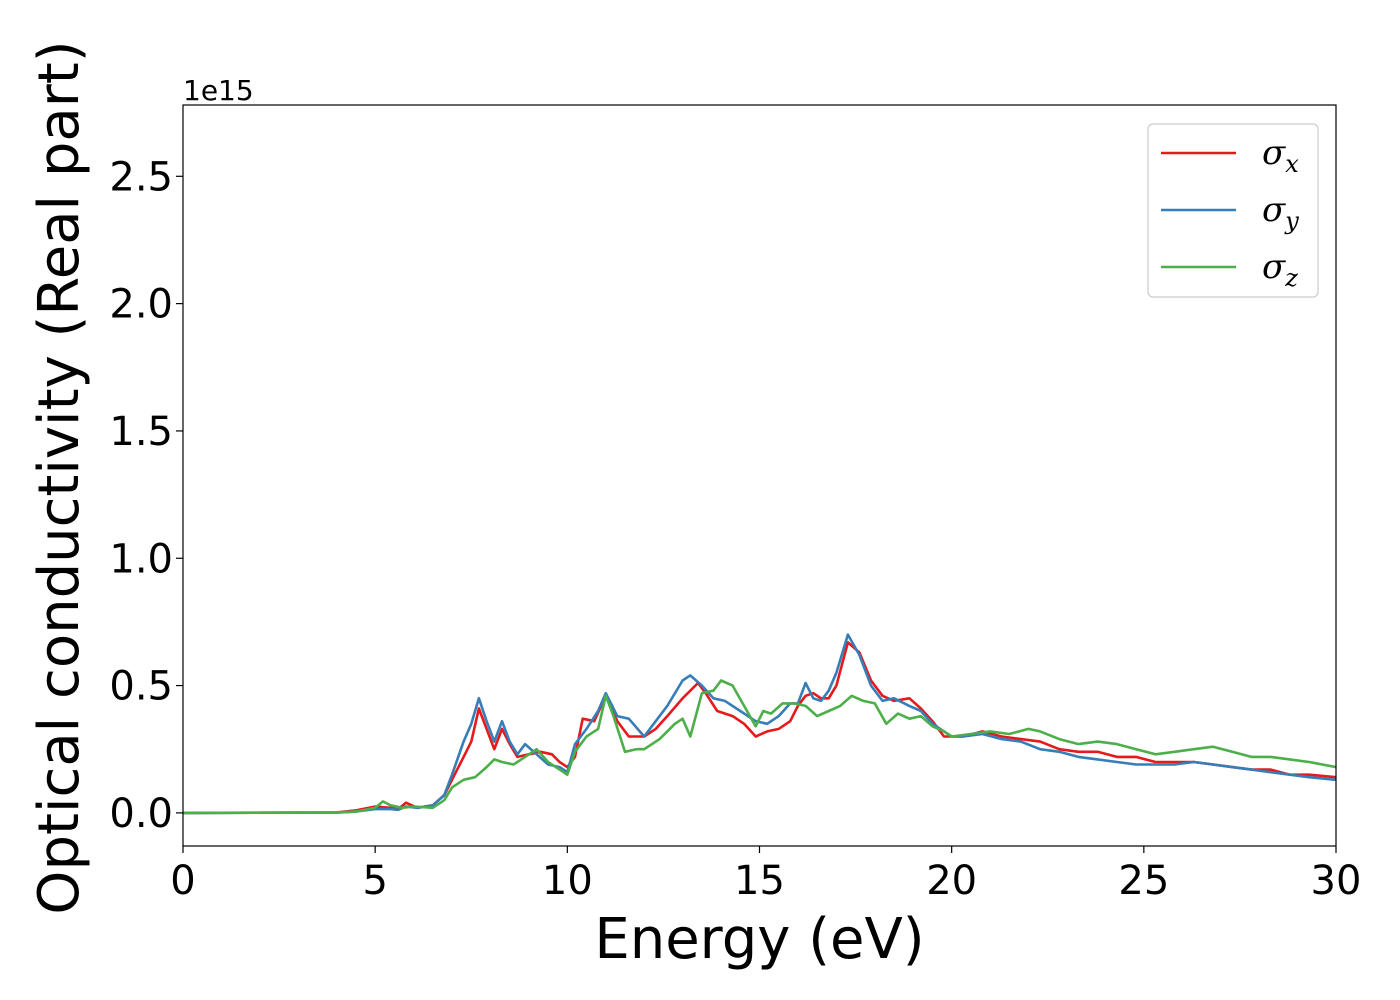  Describe the element at coordinates (1280, 212) in the screenshot. I see `legend-label-y: σy` at that location.